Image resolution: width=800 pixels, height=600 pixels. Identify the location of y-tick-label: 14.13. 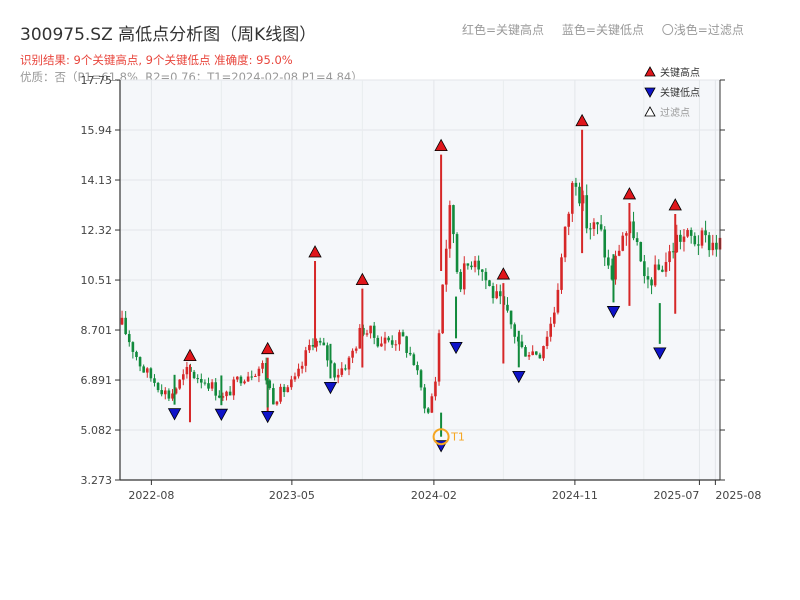
(97, 180).